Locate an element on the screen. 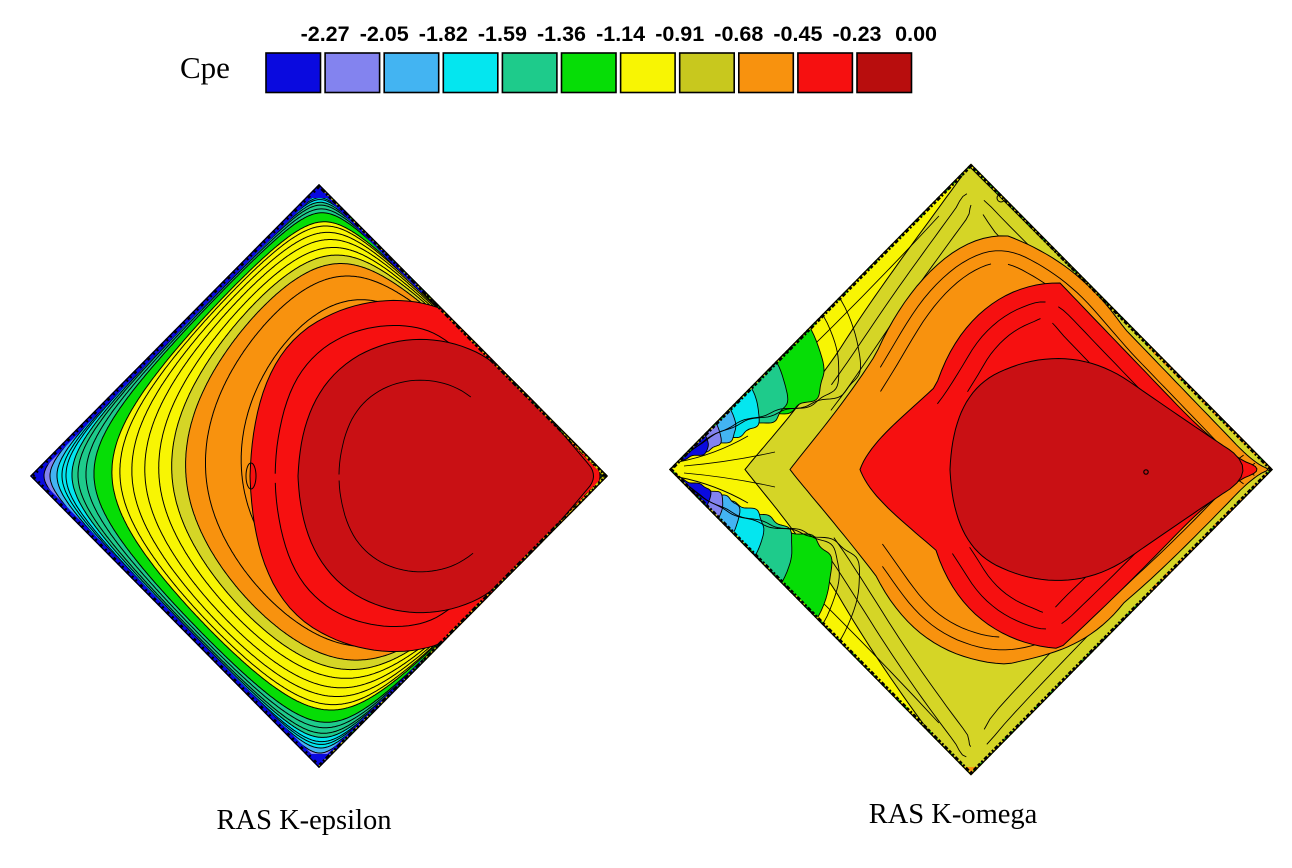 The height and width of the screenshot is (868, 1292). svg-text: 0.00 is located at coordinates (916, 34).